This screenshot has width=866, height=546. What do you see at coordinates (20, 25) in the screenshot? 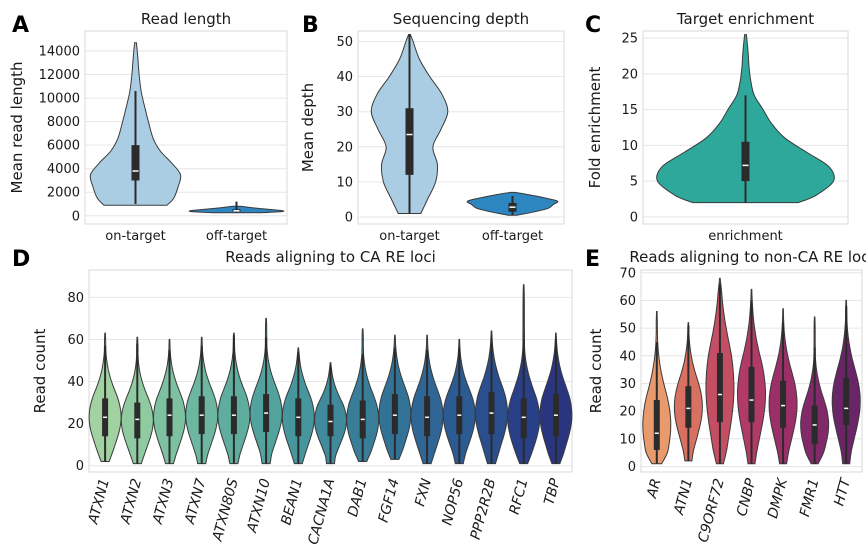
I see `panel-letter: A` at bounding box center [20, 25].